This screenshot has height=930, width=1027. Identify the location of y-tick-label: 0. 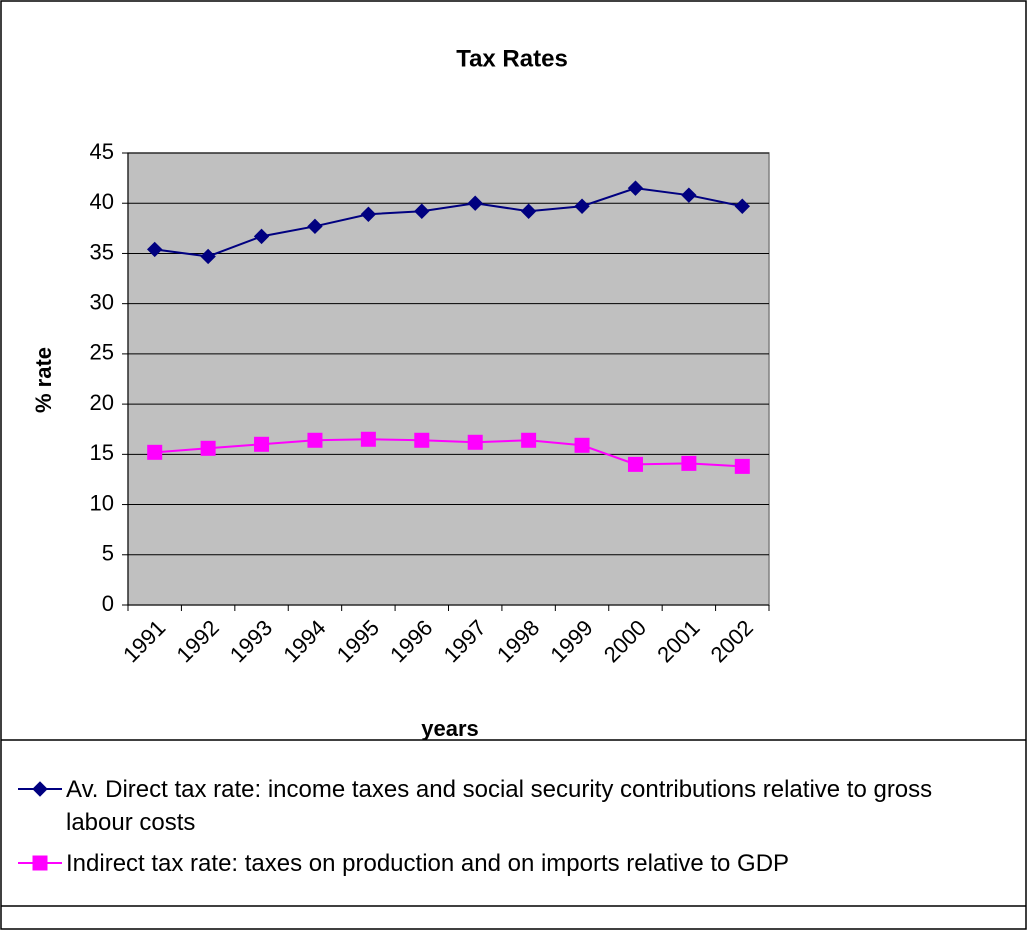
(108, 603).